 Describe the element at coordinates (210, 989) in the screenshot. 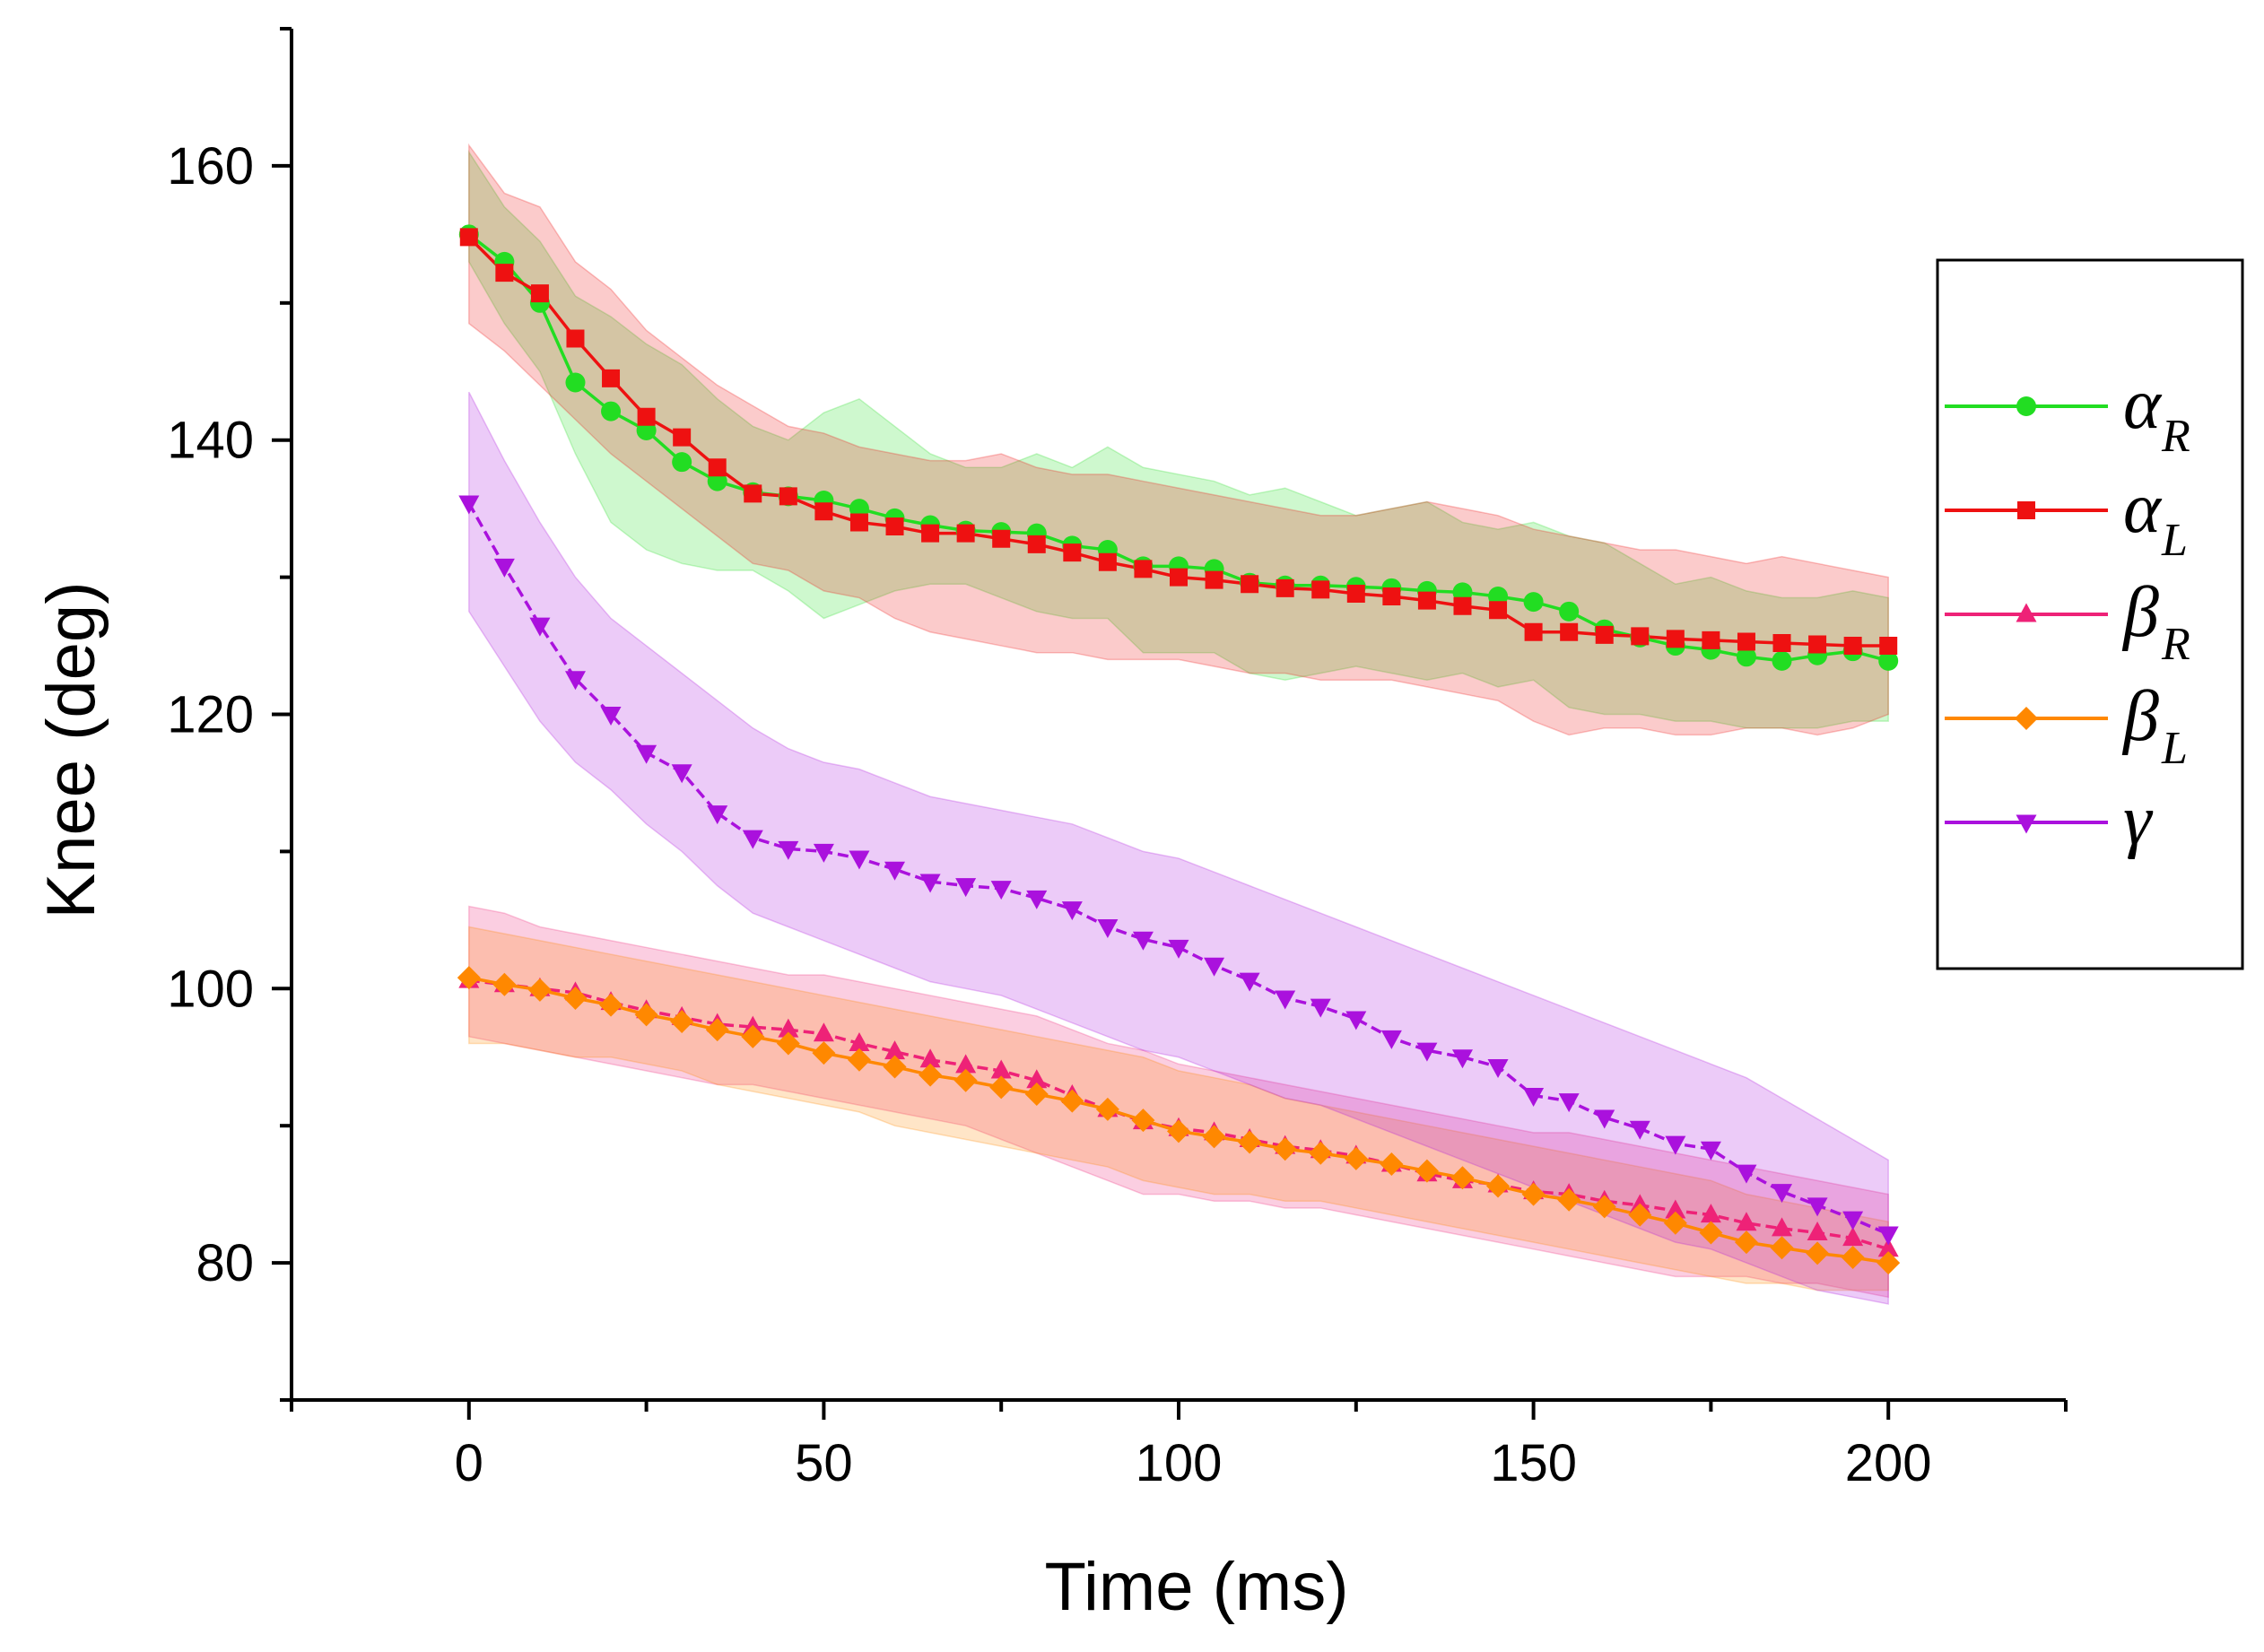

I see `y-tick-label: 100` at that location.